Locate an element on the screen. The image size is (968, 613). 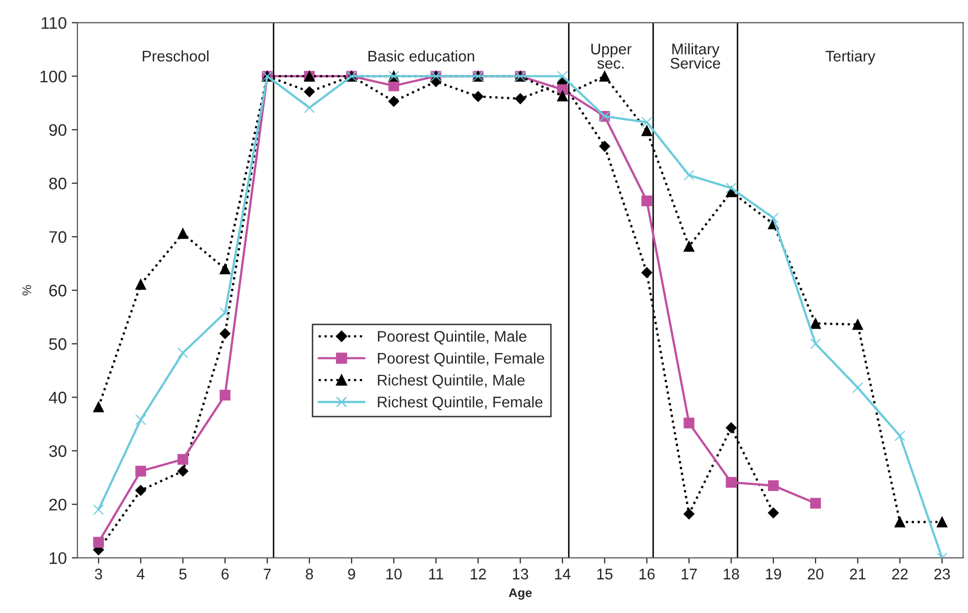
x-tick-label: 6 is located at coordinates (225, 574).